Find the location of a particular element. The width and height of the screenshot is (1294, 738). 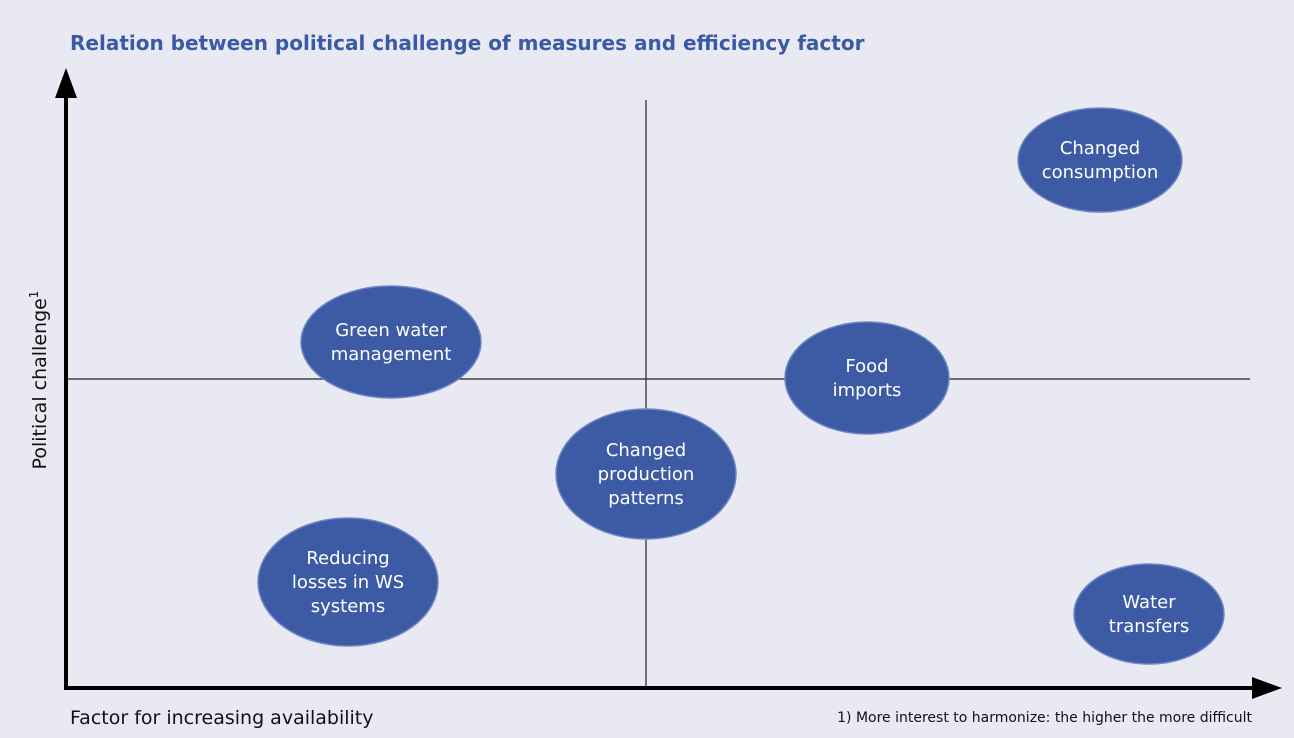

node: Water transfers is located at coordinates (1149, 614).